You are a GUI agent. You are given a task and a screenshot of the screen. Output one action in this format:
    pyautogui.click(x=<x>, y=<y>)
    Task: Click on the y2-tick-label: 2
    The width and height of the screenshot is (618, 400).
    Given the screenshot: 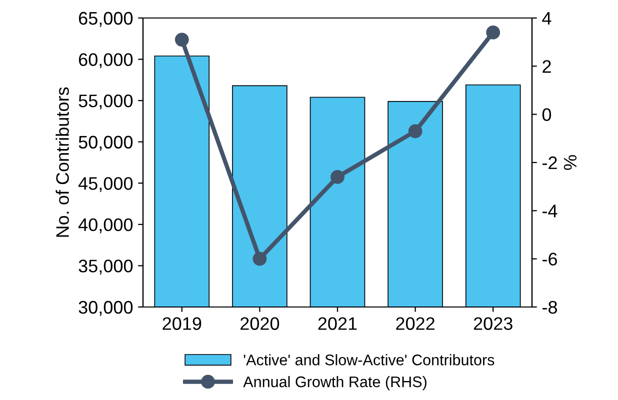 What is the action you would take?
    pyautogui.click(x=546, y=66)
    